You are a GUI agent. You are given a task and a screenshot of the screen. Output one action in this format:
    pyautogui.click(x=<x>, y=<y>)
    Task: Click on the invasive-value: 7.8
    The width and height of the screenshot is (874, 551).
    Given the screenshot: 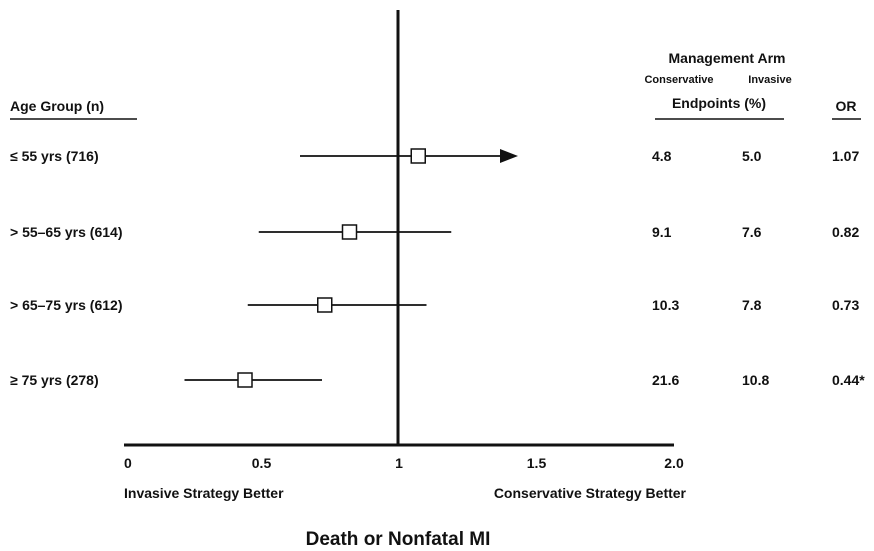 What is the action you would take?
    pyautogui.click(x=752, y=305)
    